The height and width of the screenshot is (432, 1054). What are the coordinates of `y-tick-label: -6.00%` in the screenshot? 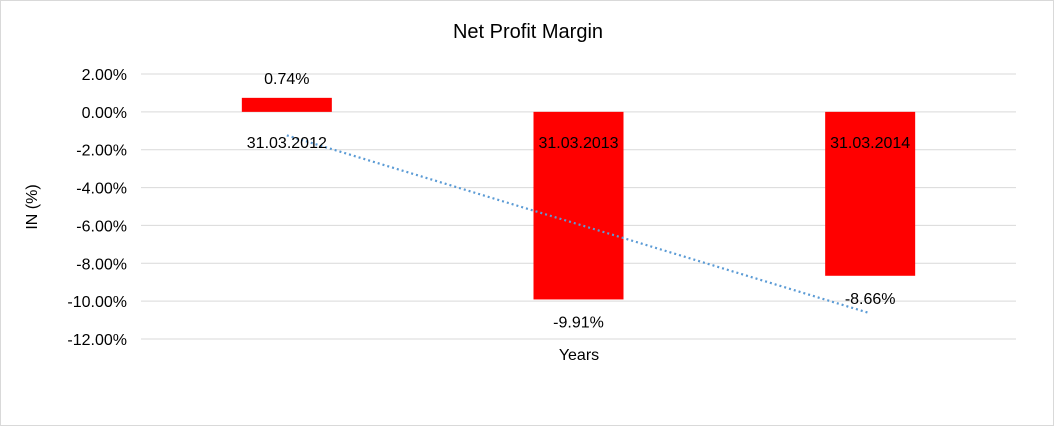 It's located at (101, 226).